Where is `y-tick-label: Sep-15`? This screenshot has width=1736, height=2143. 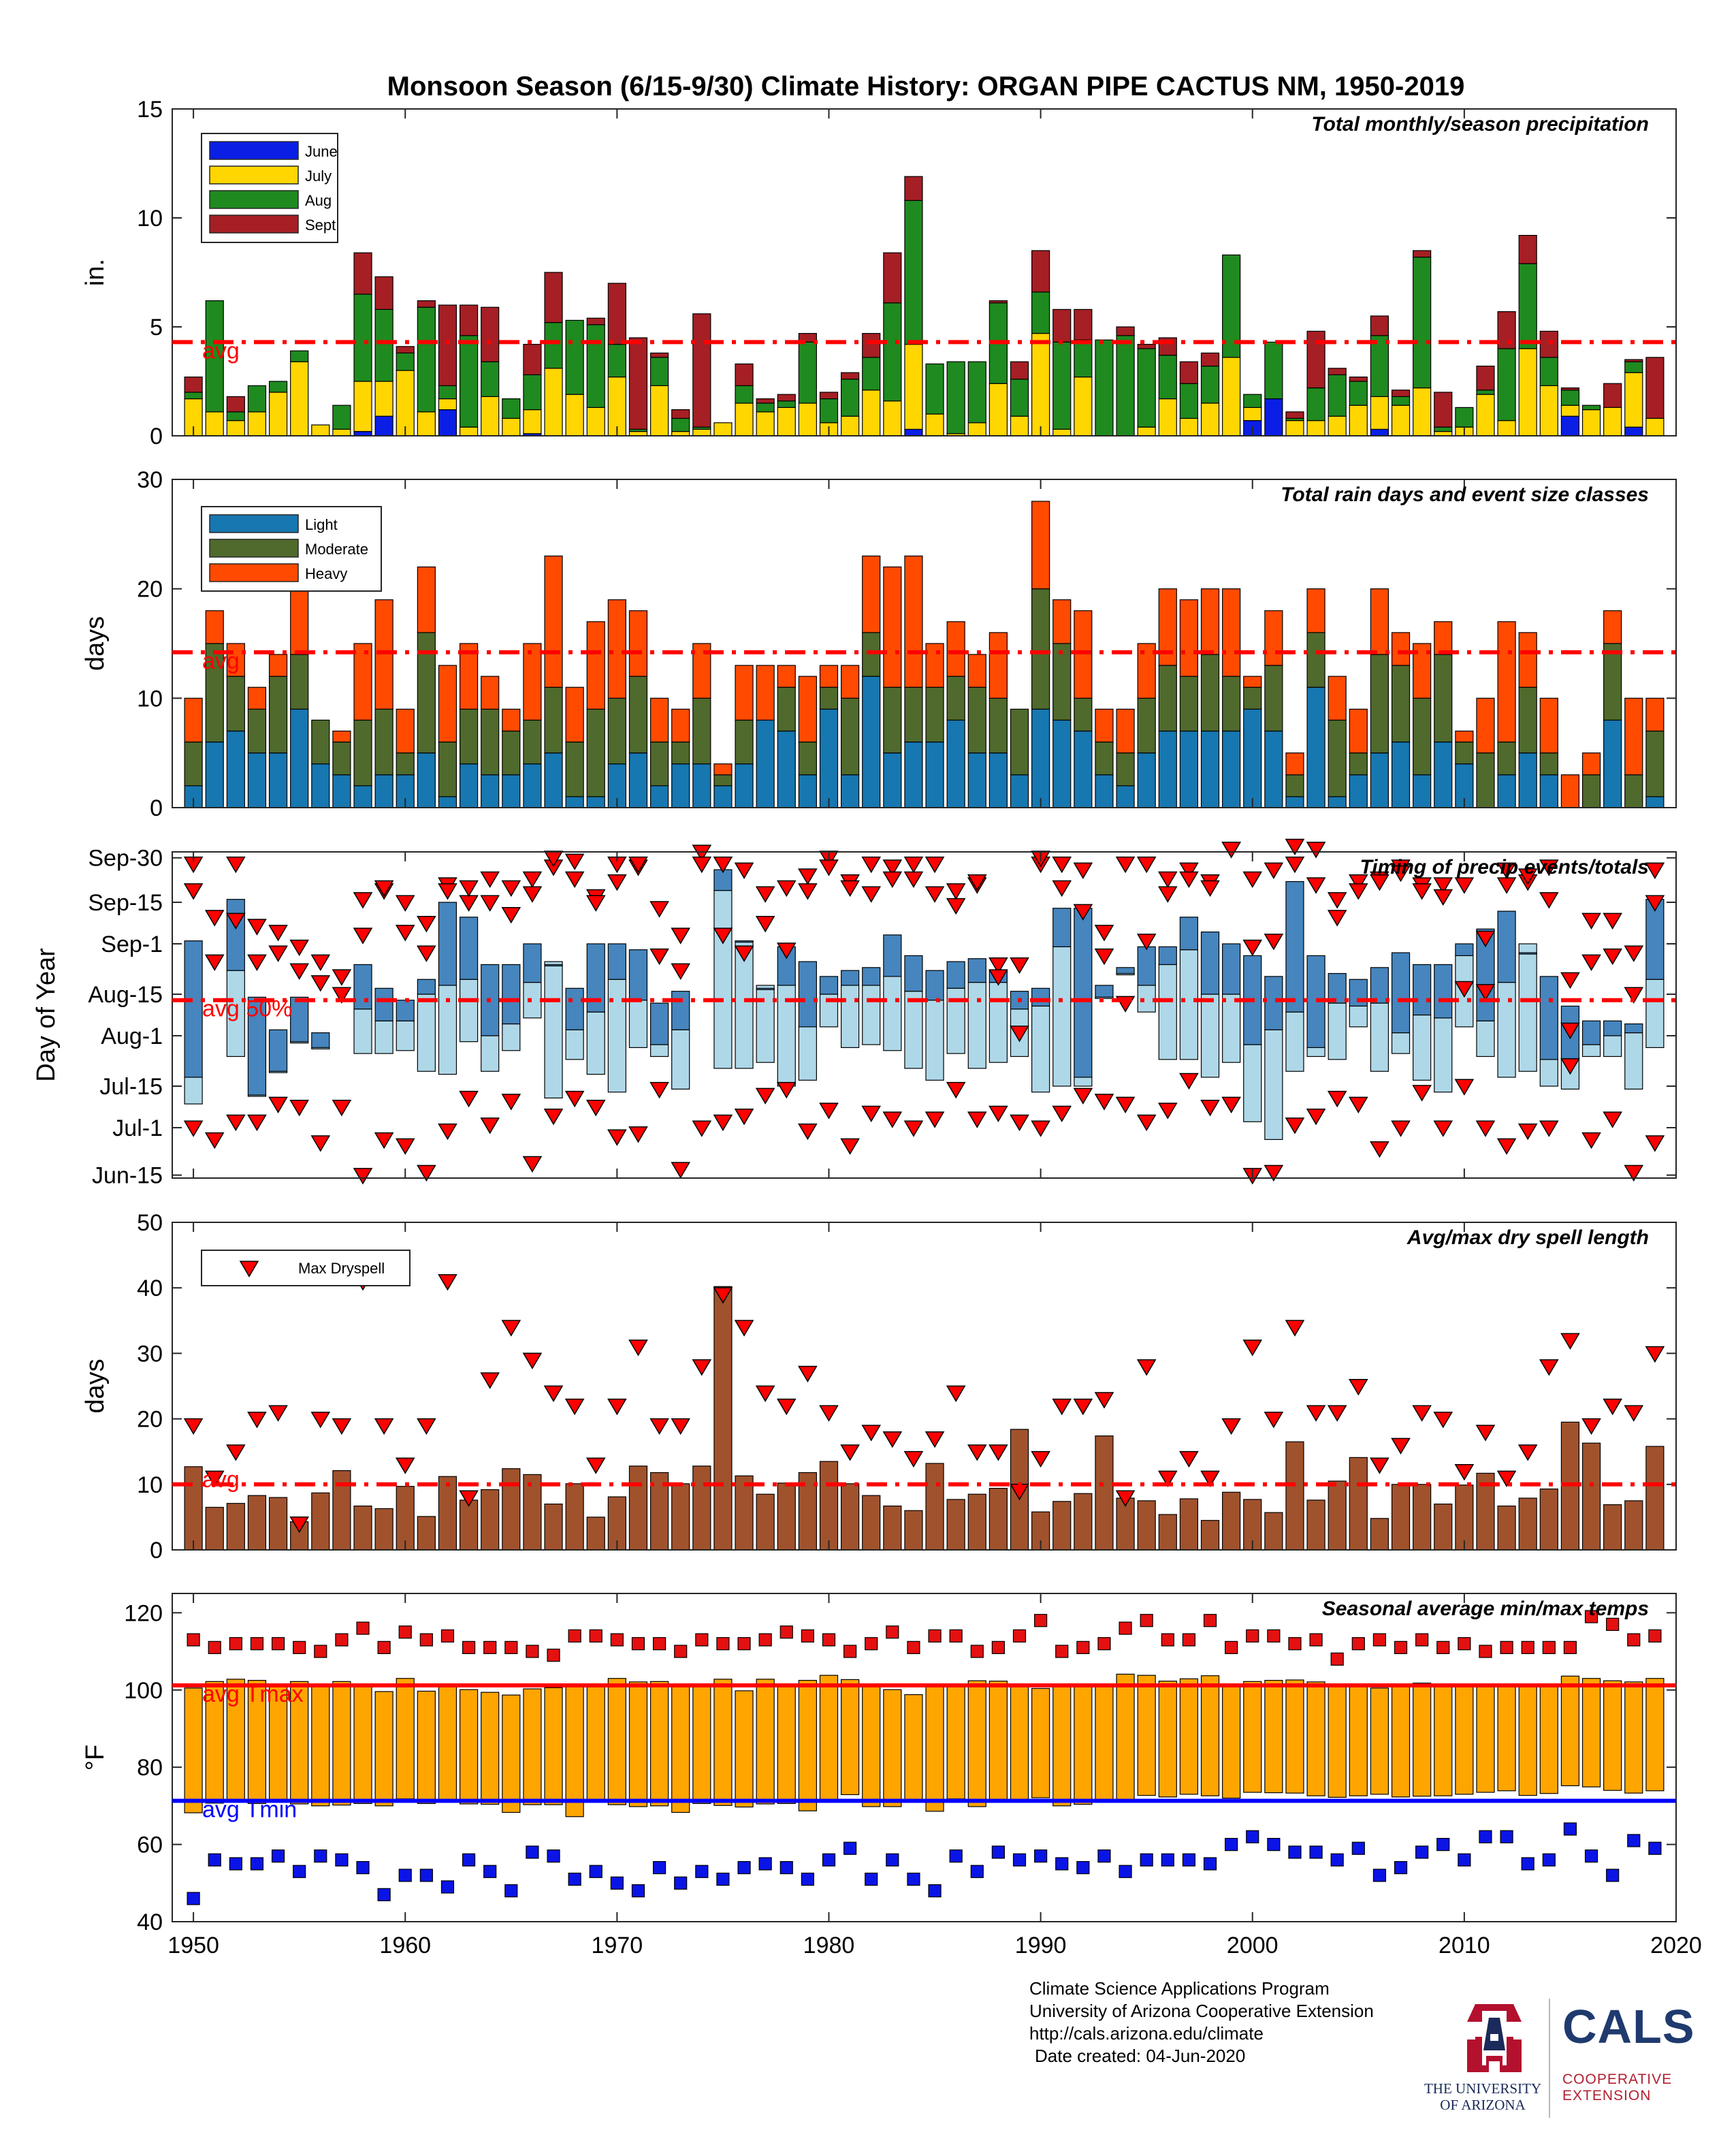
y-tick-label: Sep-15 is located at coordinates (125, 903).